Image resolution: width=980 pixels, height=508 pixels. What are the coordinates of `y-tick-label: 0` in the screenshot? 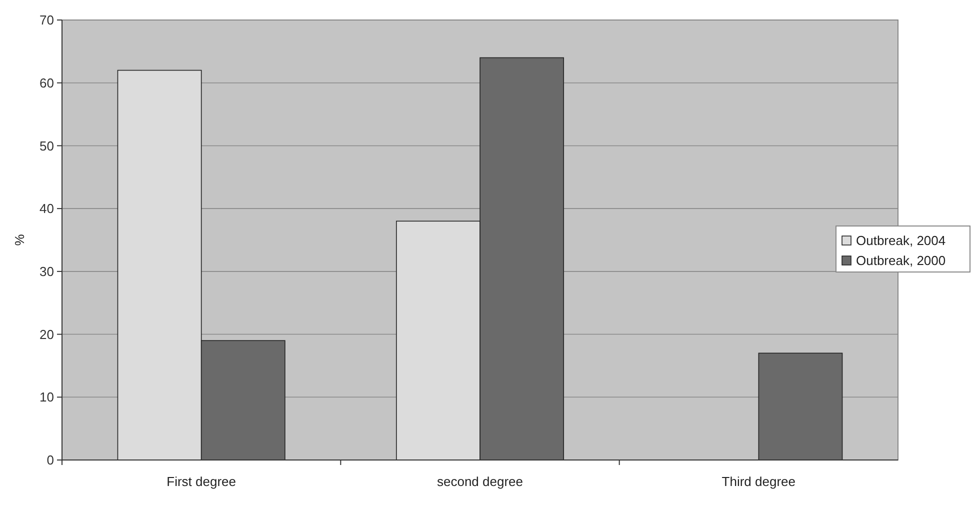 It's located at (50, 460).